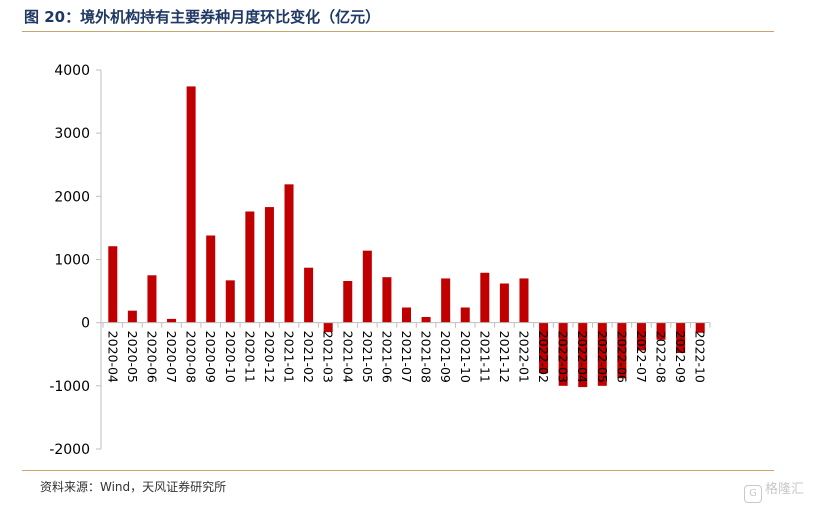 This screenshot has height=505, width=819. I want to click on y-axis: -2000 -1000 0 1000 2000 3000 4000, so click(75, 260).